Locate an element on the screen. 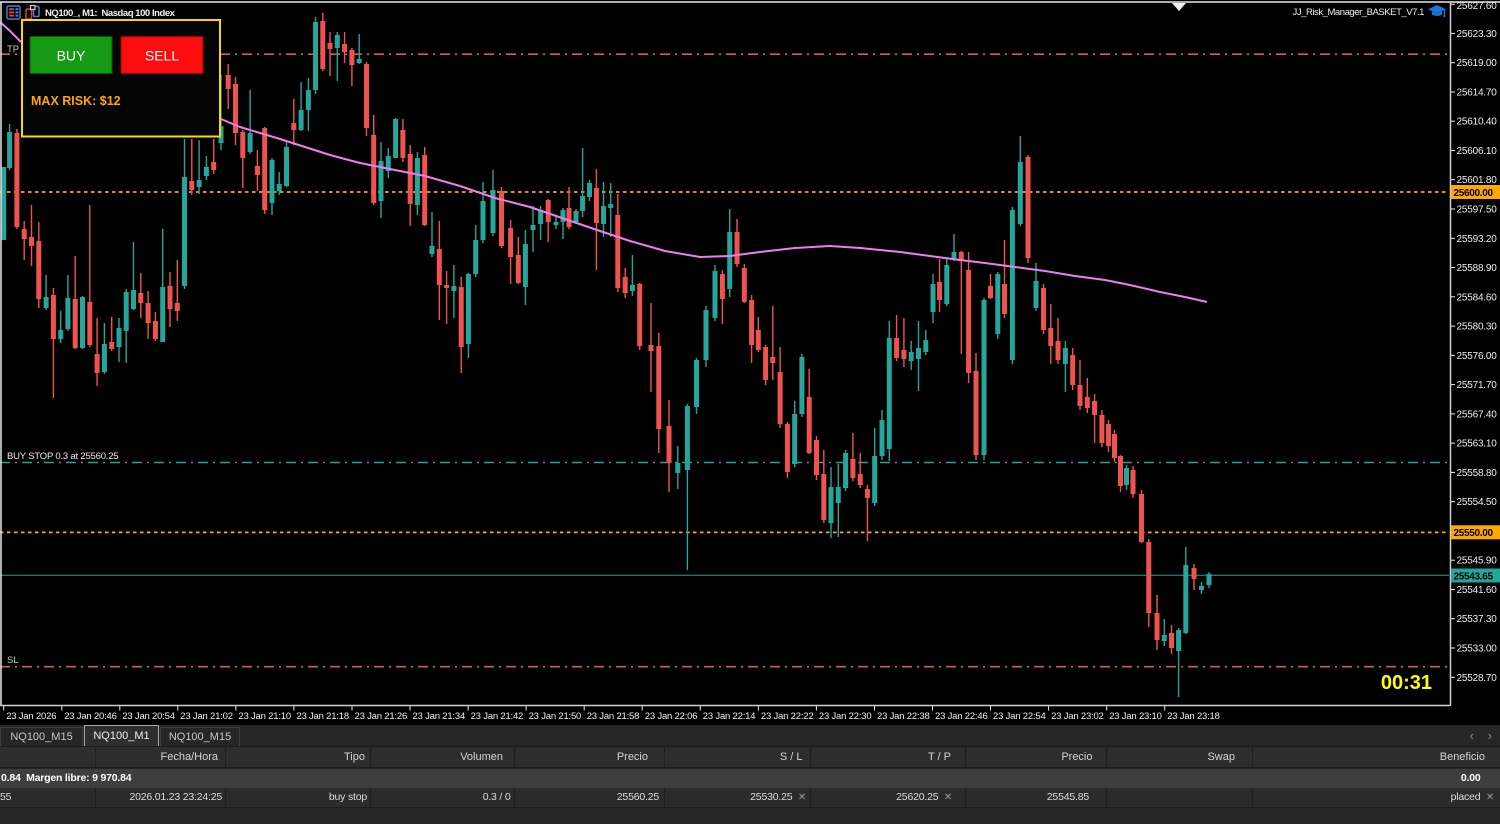 This screenshot has height=824, width=1500. svg-text: 25543.65 is located at coordinates (1474, 576).